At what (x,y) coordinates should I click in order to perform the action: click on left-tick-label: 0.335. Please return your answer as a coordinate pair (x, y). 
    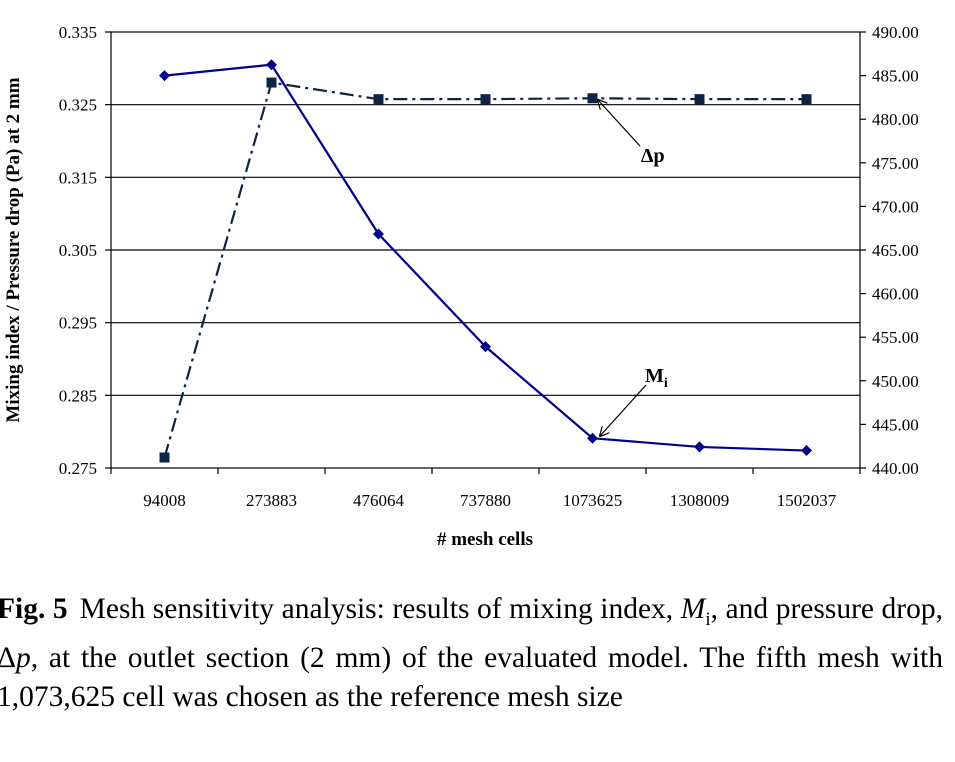
    Looking at the image, I should click on (78, 32).